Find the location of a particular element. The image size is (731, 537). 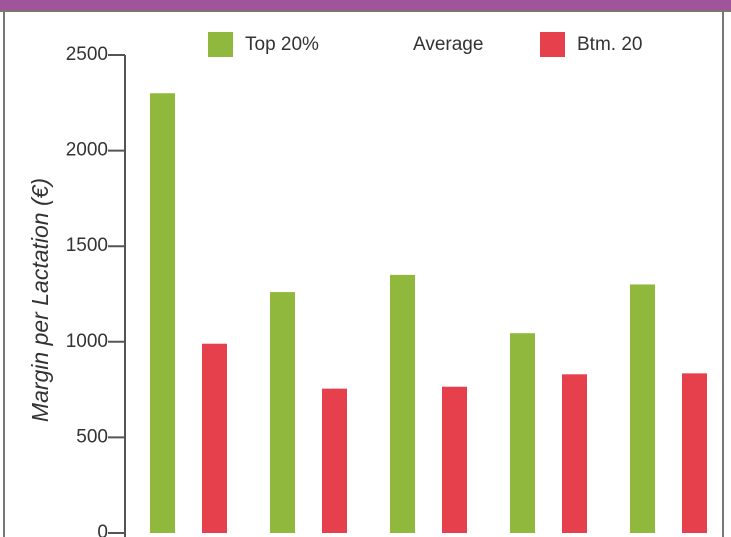

legend-label: Btm. 20 is located at coordinates (609, 44).